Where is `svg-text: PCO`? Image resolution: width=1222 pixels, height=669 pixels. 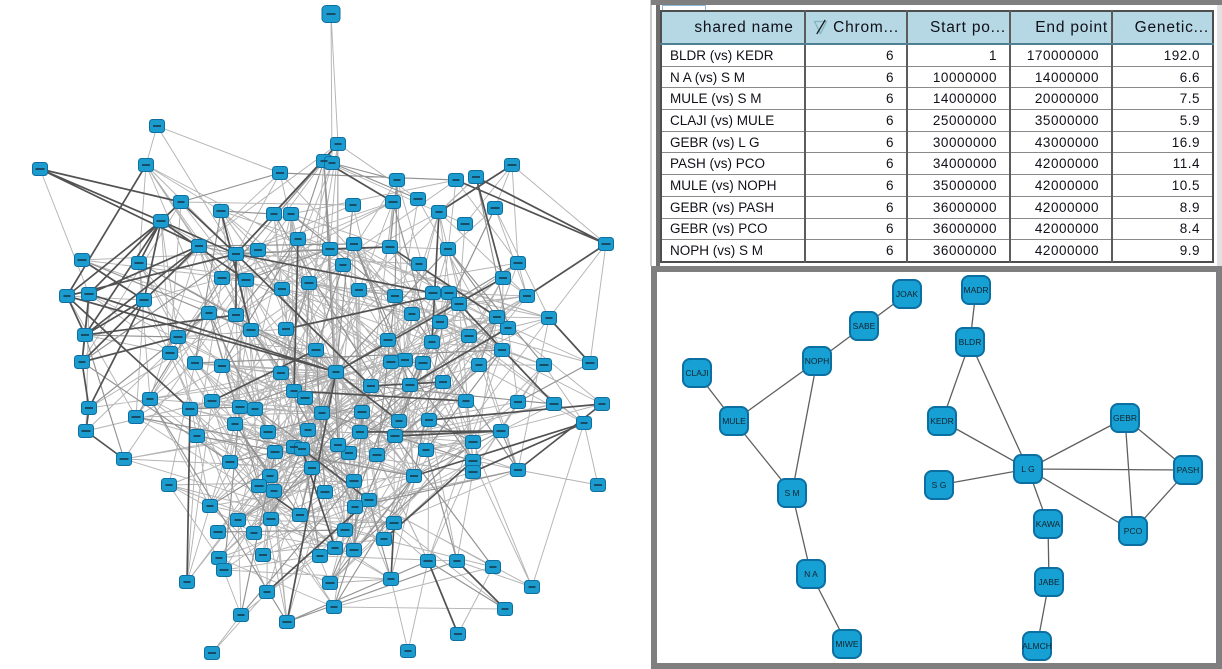 svg-text: PCO is located at coordinates (1133, 531).